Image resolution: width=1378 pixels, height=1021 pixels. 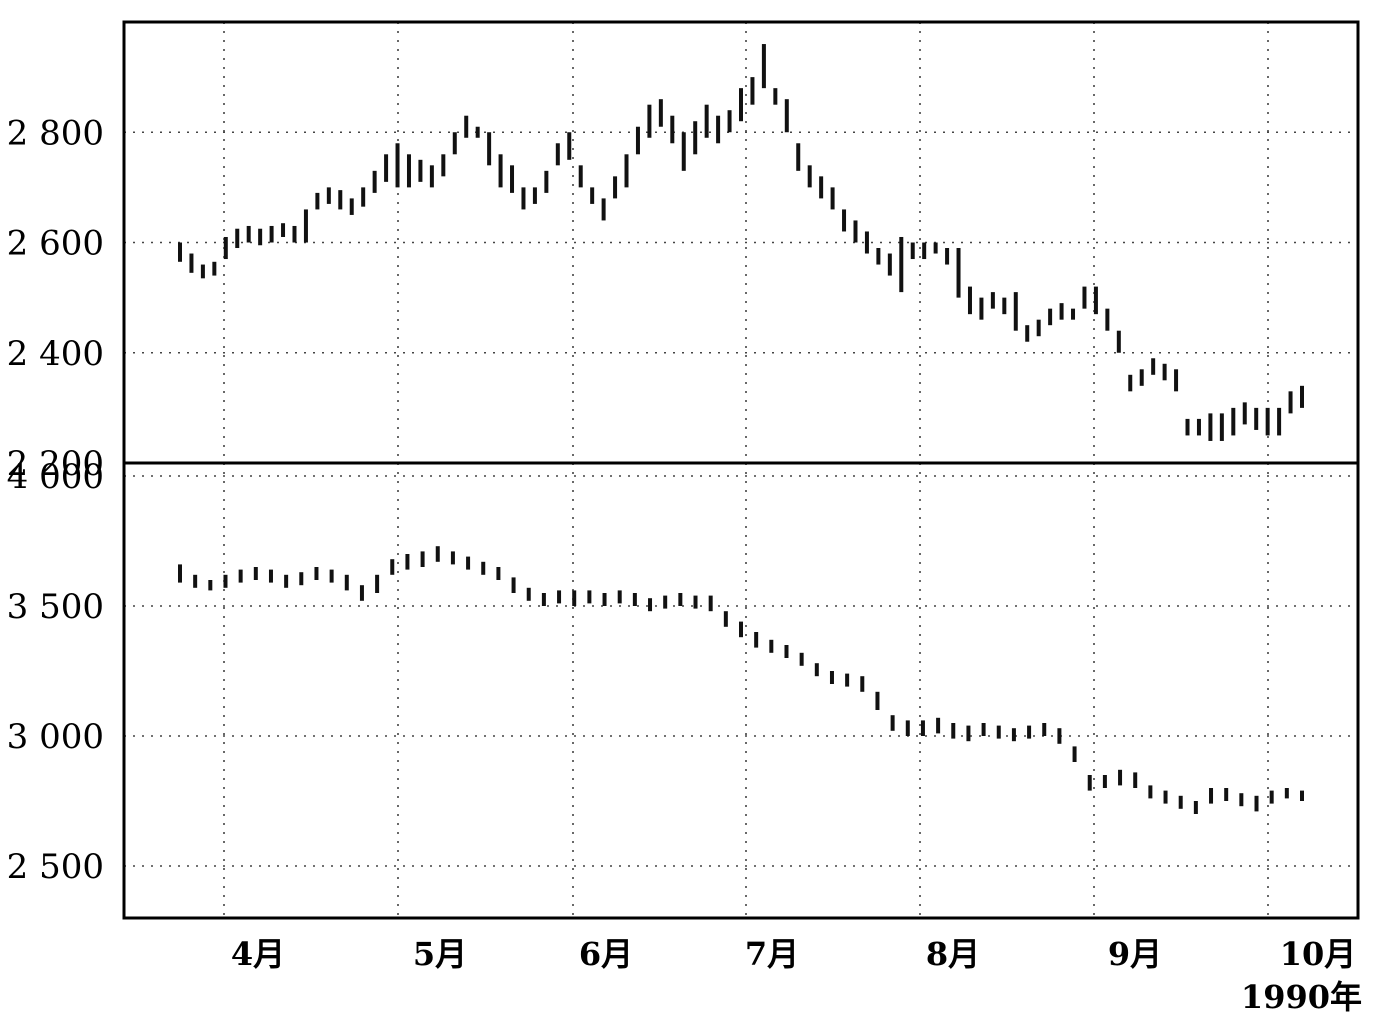 I want to click on x-tick-label: 8月, so click(x=953, y=954).